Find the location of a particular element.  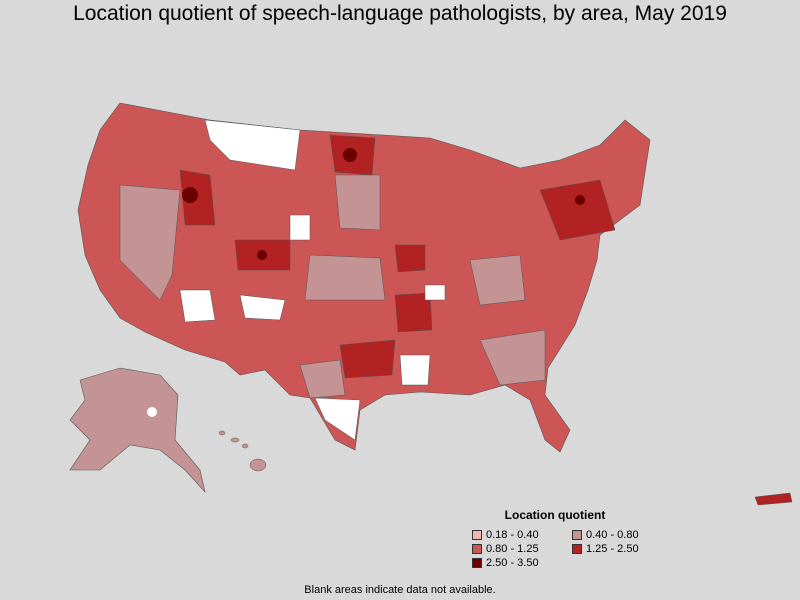

alaska-blank is located at coordinates (152, 412).